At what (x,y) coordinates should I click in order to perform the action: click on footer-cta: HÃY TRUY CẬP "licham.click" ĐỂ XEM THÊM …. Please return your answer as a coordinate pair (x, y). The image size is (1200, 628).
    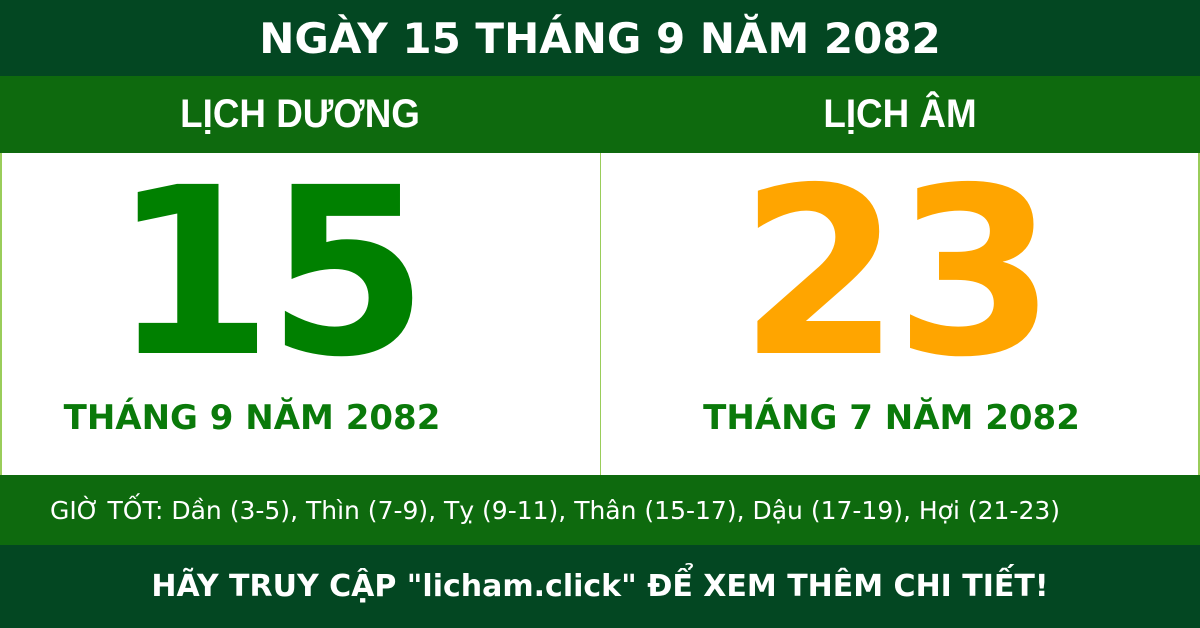
    Looking at the image, I should click on (600, 586).